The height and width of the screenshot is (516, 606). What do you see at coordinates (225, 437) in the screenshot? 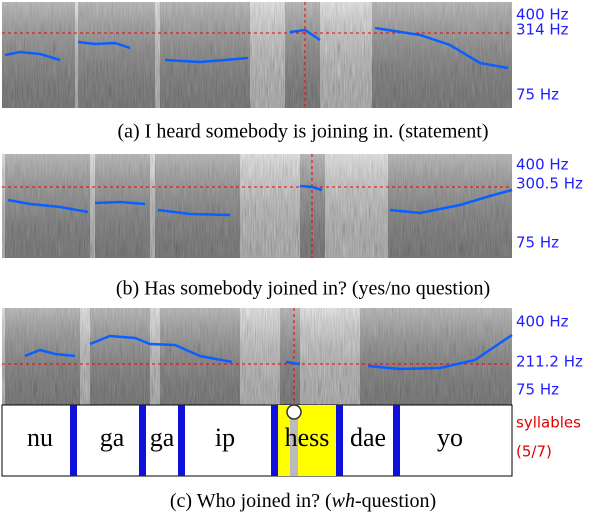
I see `syllable: ip` at bounding box center [225, 437].